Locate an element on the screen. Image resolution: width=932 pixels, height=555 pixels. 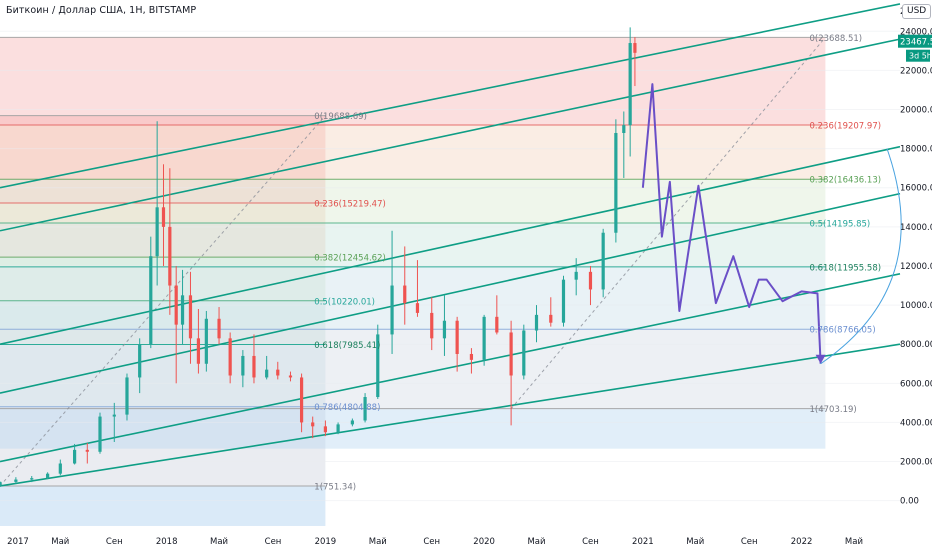
fib-level-label: 1(751.34) is located at coordinates (335, 487).